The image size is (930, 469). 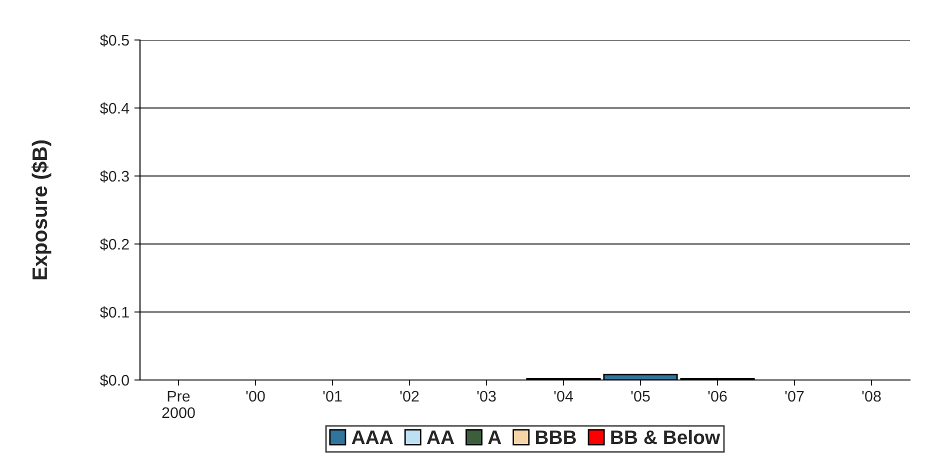 What do you see at coordinates (564, 396) in the screenshot?
I see `x-tick-label: '04` at bounding box center [564, 396].